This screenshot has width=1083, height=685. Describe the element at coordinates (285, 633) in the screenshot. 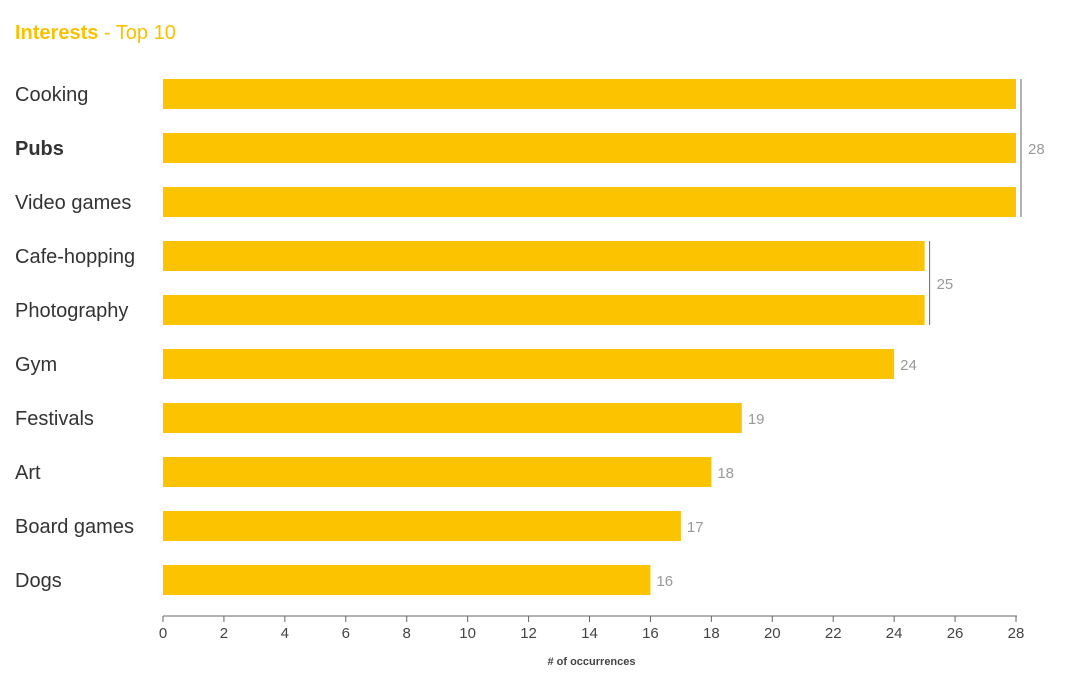

I see `x-tick-label-4: 4` at that location.